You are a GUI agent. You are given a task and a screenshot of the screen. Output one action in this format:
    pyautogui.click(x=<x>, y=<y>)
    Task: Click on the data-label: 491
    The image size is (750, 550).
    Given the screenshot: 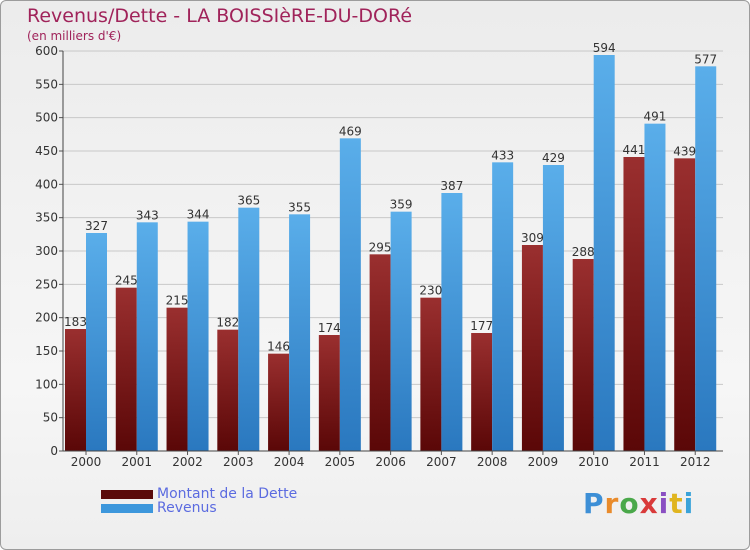 What is the action you would take?
    pyautogui.click(x=655, y=117)
    